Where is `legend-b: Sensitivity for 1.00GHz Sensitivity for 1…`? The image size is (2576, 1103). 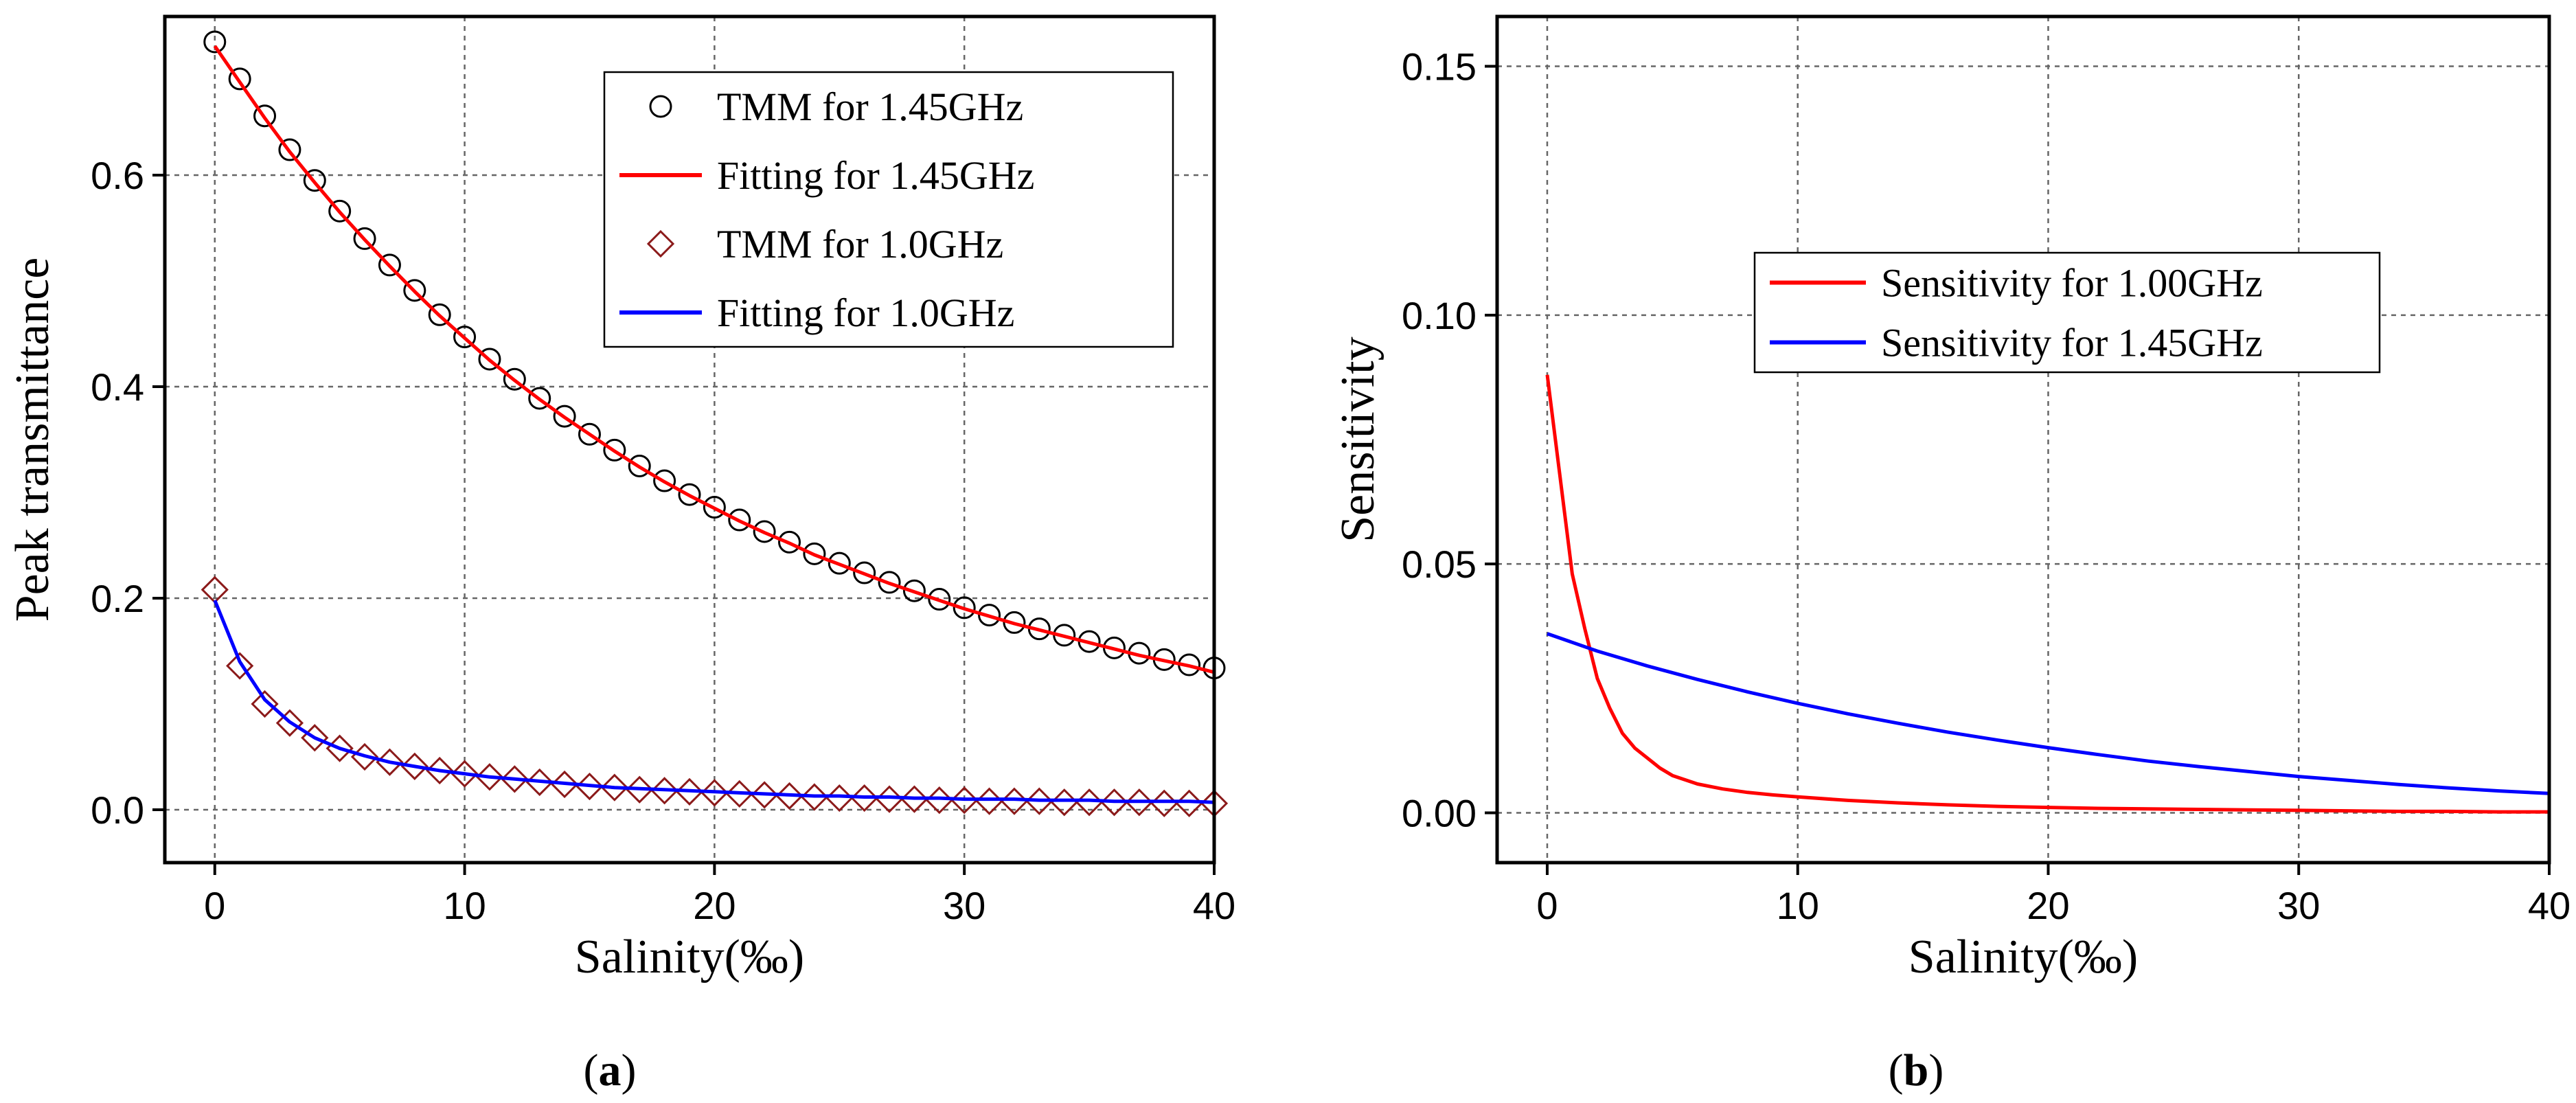 legend-b: Sensitivity for 1.00GHz Sensitivity for 1… is located at coordinates (2067, 312).